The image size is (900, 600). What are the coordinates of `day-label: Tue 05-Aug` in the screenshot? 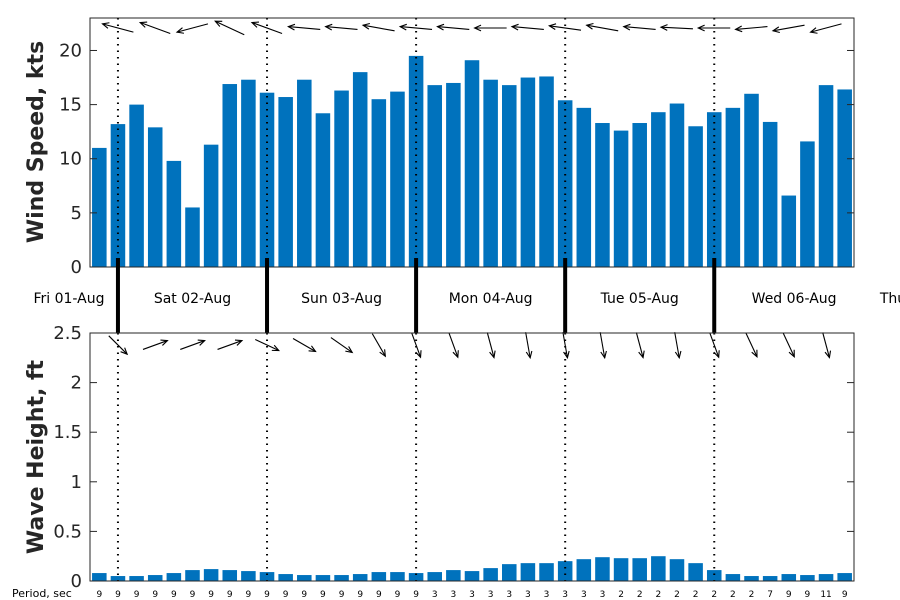 It's located at (639, 299).